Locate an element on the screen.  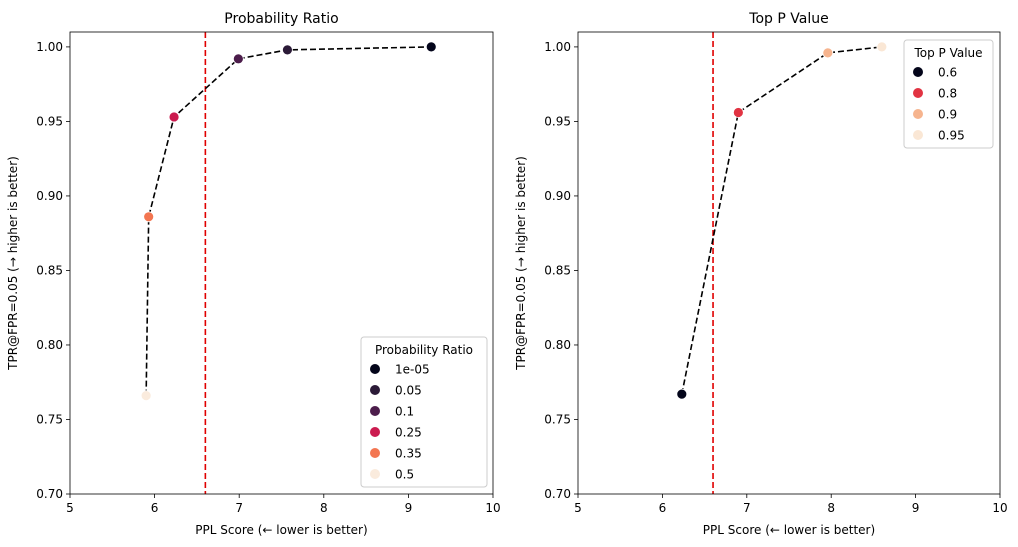
legend-title: Top P Value is located at coordinates (947, 53).